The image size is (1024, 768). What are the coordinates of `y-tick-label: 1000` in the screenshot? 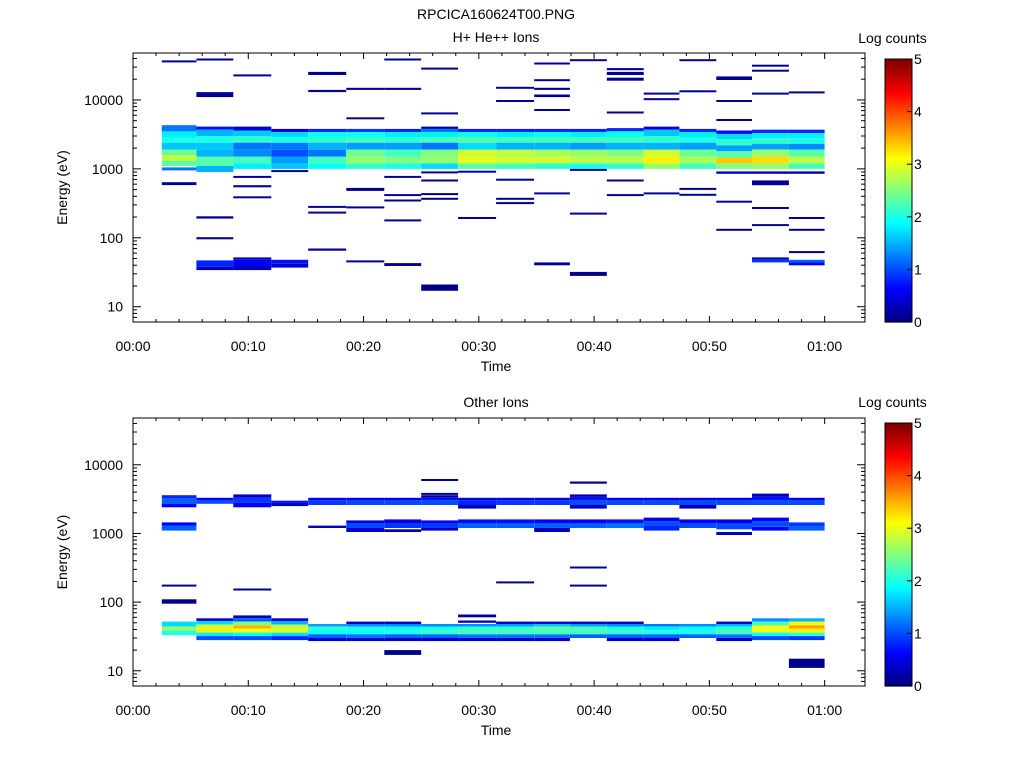 It's located at (107, 169).